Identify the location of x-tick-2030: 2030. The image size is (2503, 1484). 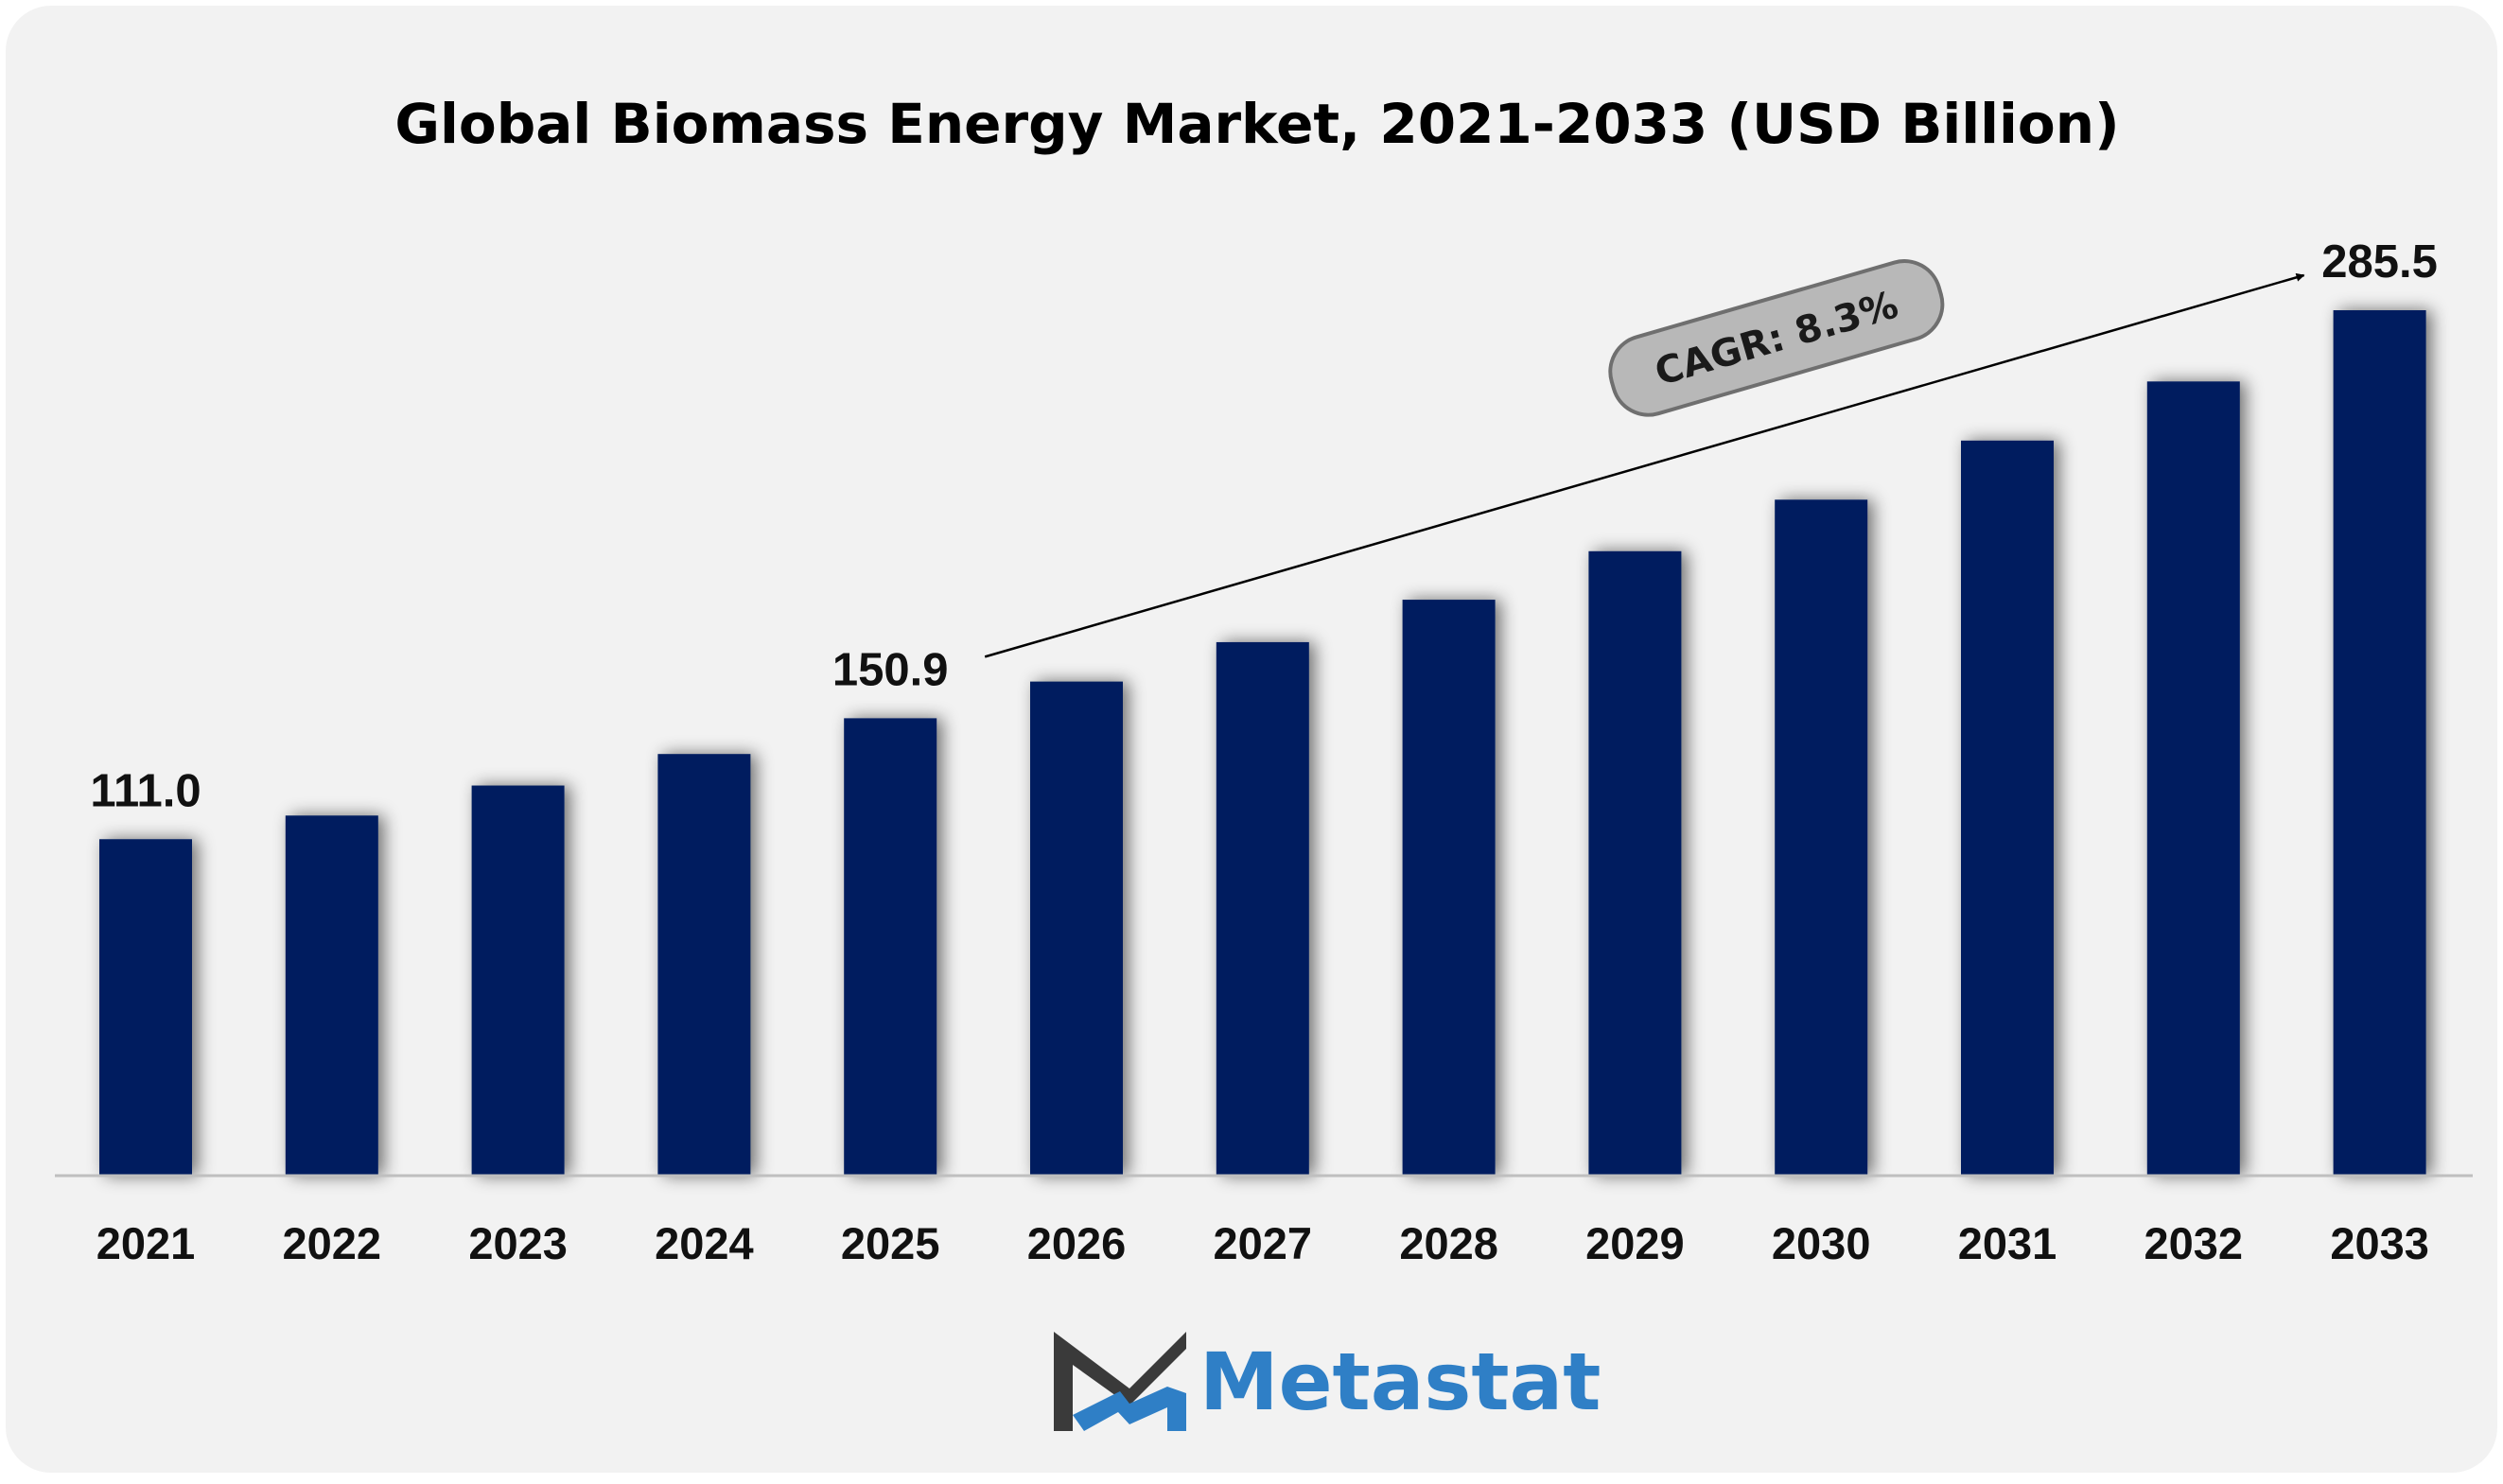
(1821, 1243).